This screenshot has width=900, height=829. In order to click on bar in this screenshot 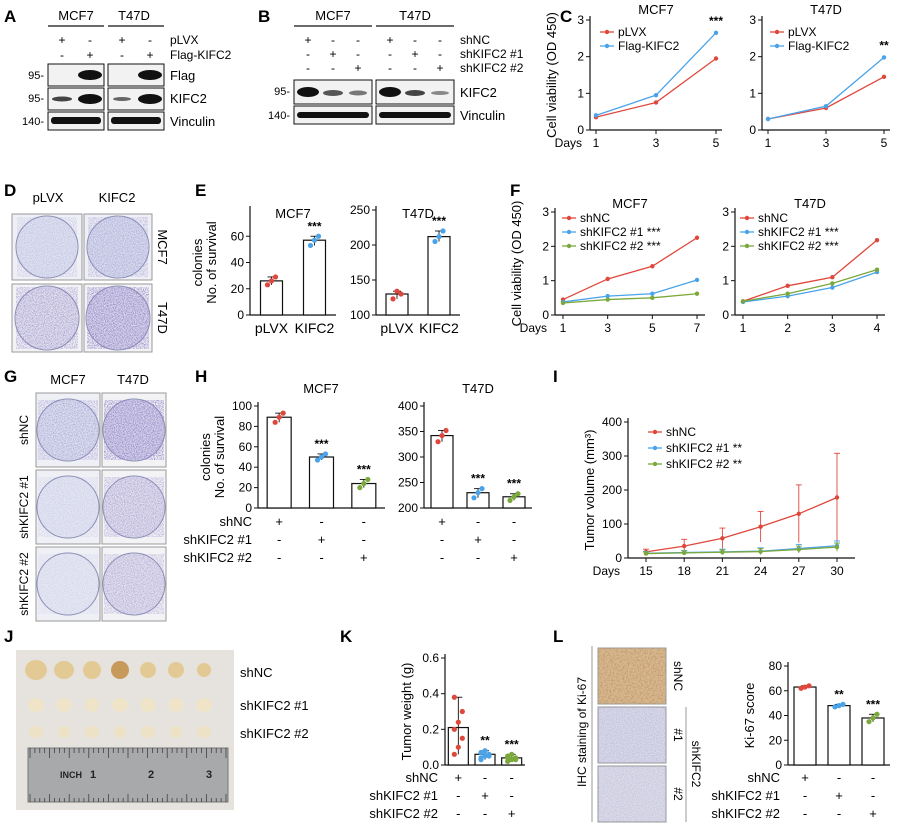, I will do `click(314, 277)`.